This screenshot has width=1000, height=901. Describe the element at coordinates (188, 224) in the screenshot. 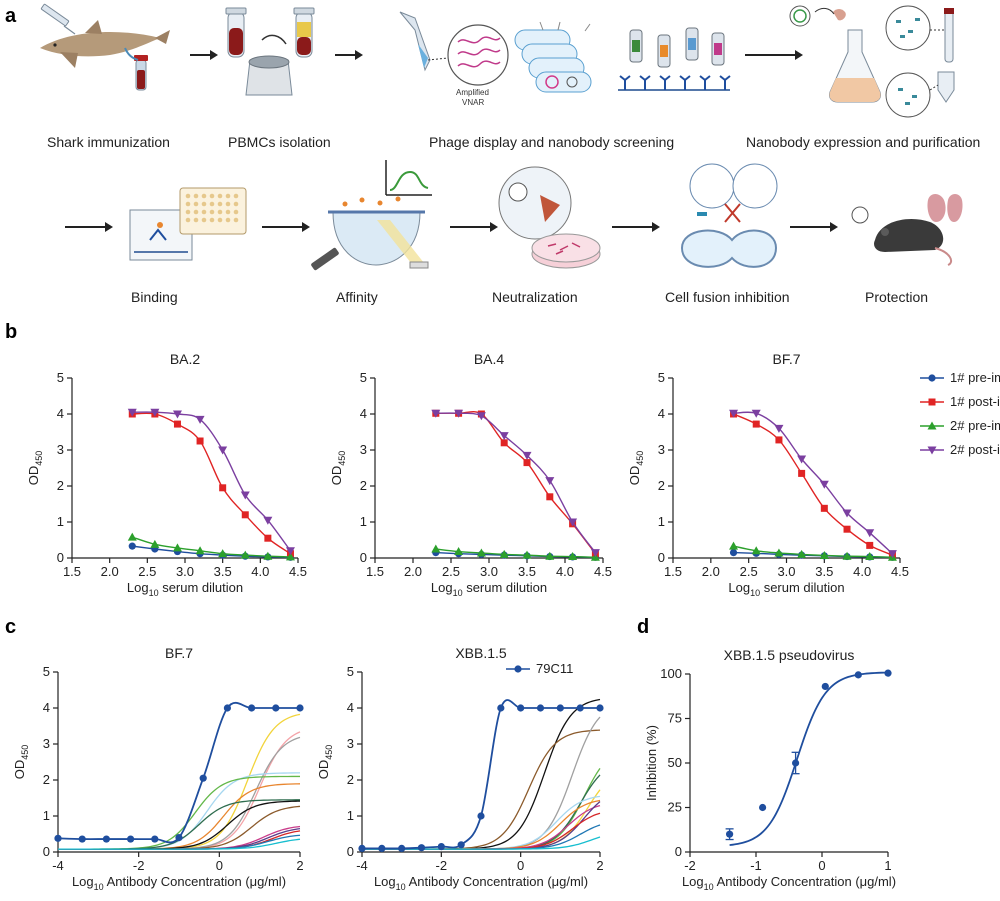

I see `elisa-plate-icon` at that location.